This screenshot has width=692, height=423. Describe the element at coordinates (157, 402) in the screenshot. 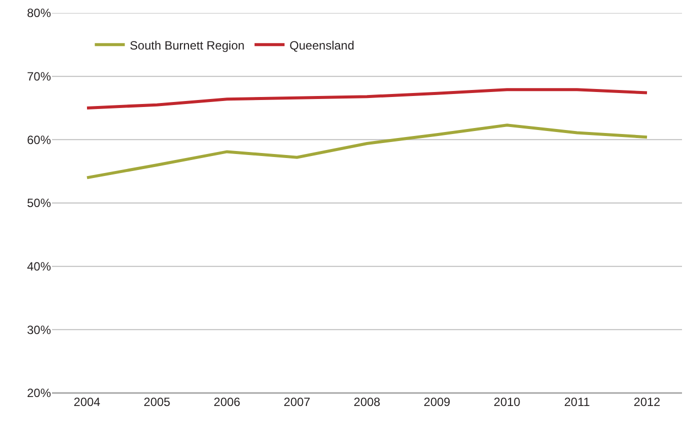

I see `x-tick-label: 2005` at that location.